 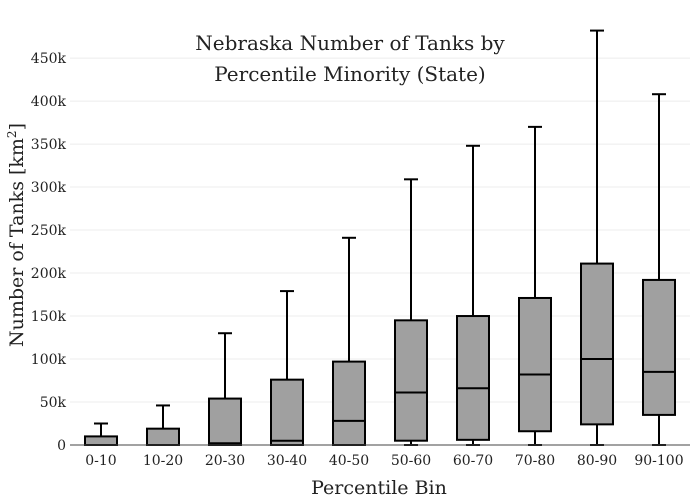 What do you see at coordinates (49, 252) in the screenshot?
I see `y-axis-ticks: 0 50k 100k 150k 200k 250k 300k 350k 400k 450k` at bounding box center [49, 252].